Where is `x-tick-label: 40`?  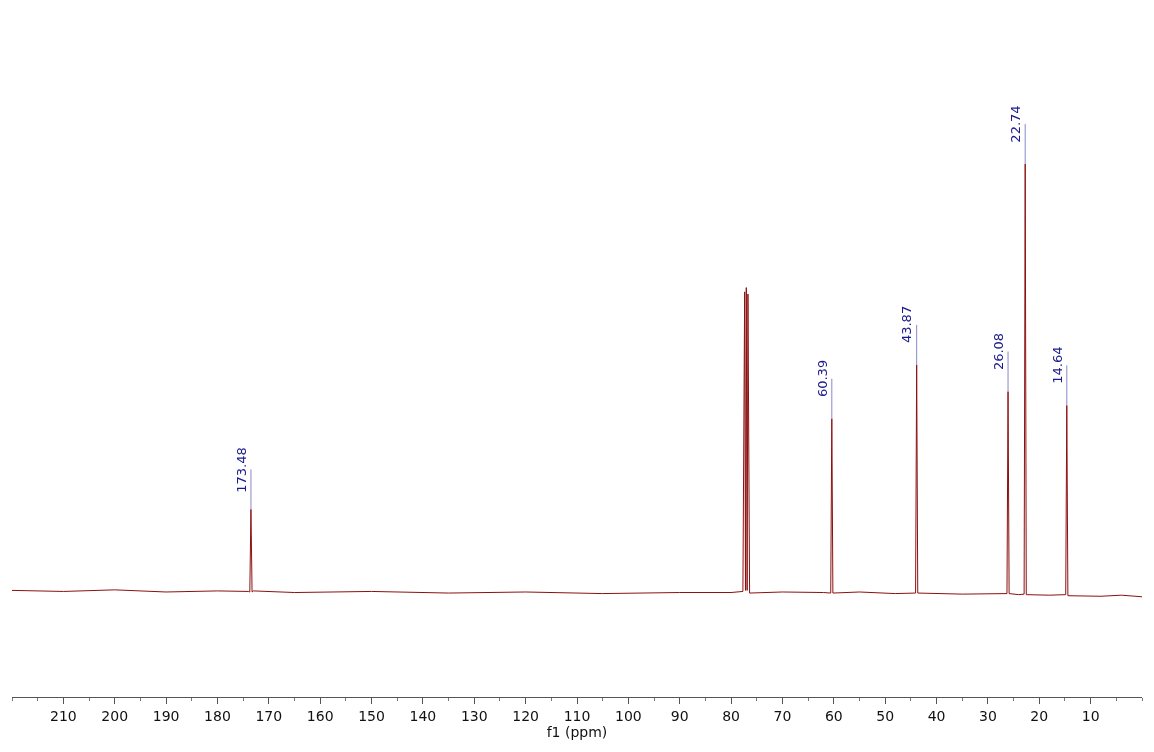 x-tick-label: 40 is located at coordinates (936, 715).